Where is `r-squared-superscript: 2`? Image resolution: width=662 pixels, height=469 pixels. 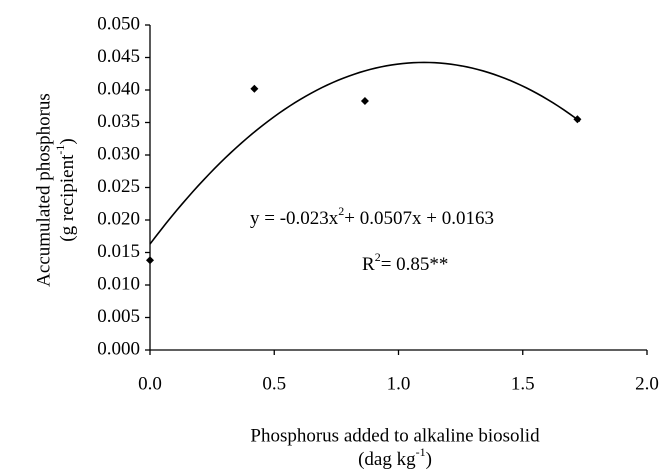
r-squared-superscript: 2 is located at coordinates (378, 257).